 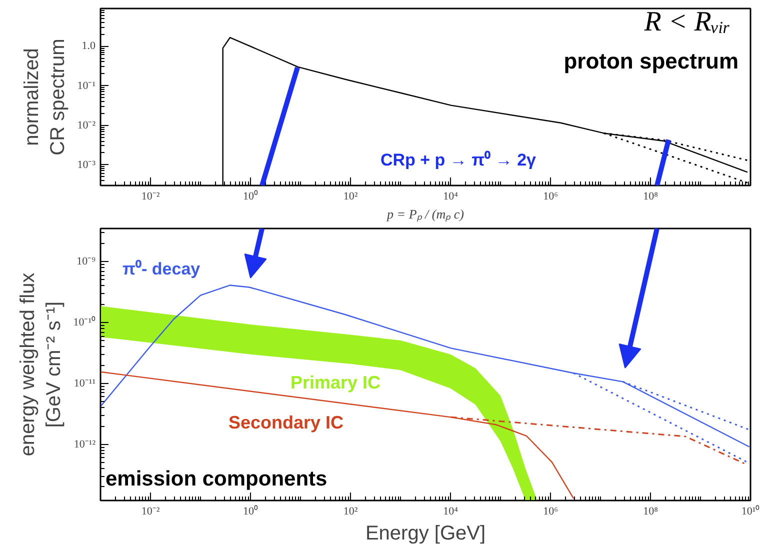 What do you see at coordinates (425, 214) in the screenshot?
I see `x-axis-title: p = Pₚ / (mₚ c)` at bounding box center [425, 214].